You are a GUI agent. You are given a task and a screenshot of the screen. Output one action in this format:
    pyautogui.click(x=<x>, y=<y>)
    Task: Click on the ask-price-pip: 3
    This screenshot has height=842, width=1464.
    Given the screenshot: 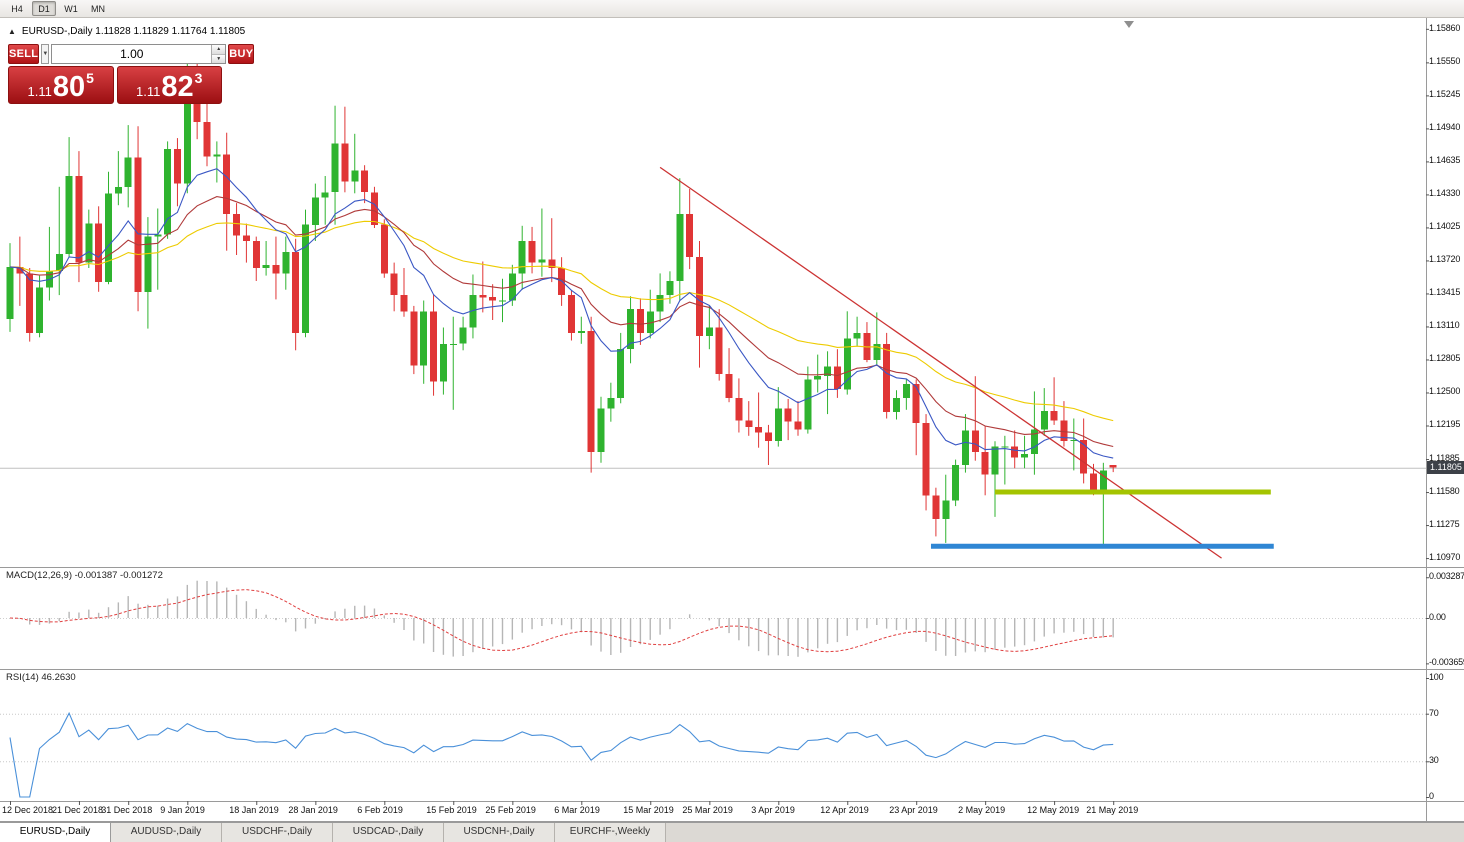 What is the action you would take?
    pyautogui.click(x=198, y=78)
    